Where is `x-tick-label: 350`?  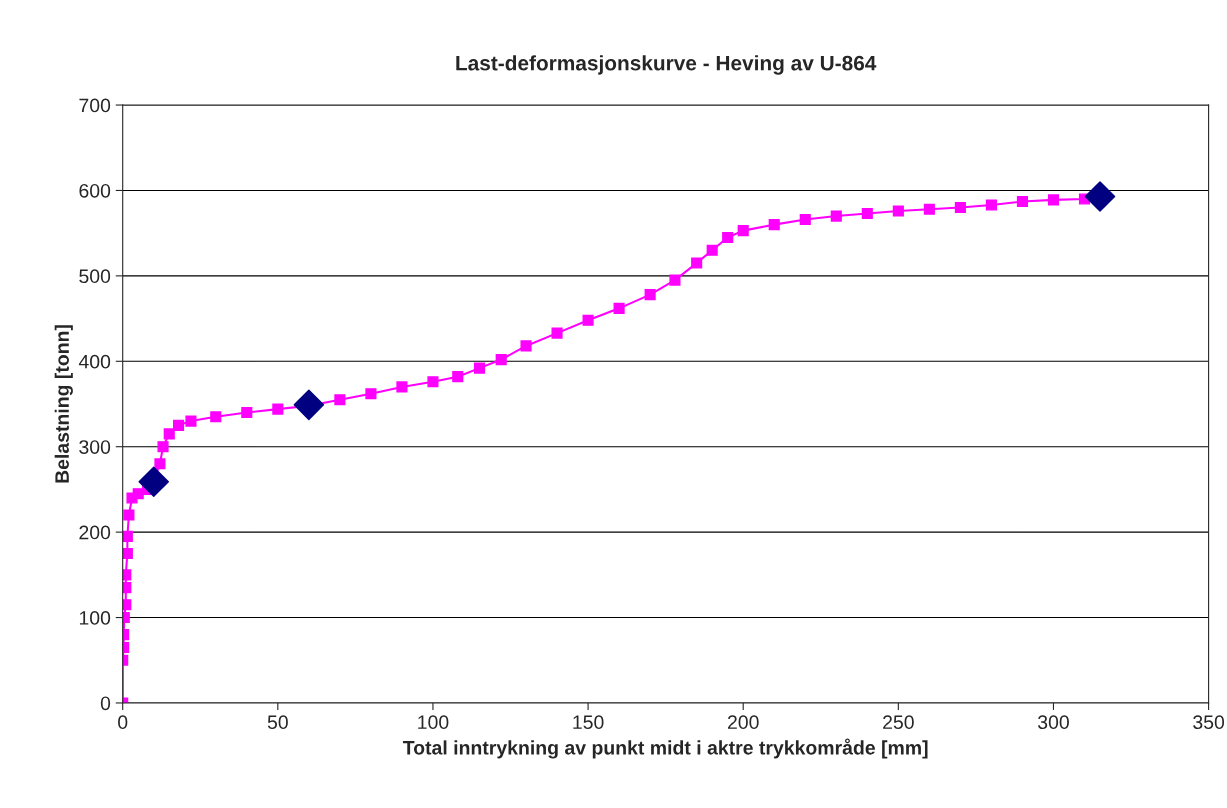 x-tick-label: 350 is located at coordinates (1209, 722).